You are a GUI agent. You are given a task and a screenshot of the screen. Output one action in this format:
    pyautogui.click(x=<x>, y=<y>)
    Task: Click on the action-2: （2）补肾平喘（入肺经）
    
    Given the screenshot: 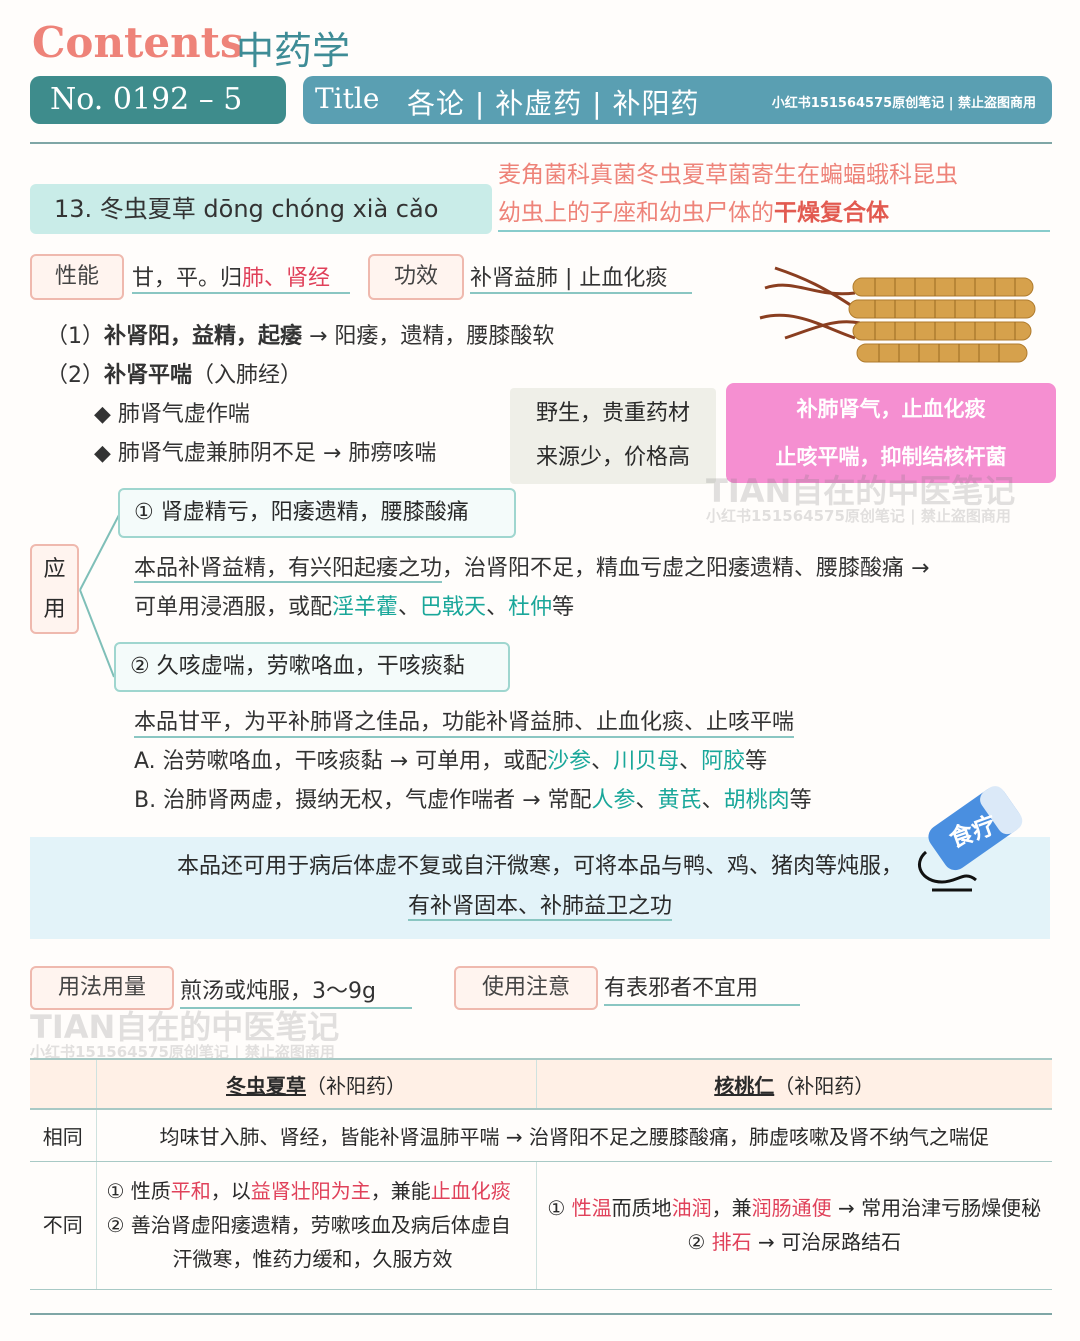 What is the action you would take?
    pyautogui.click(x=174, y=375)
    